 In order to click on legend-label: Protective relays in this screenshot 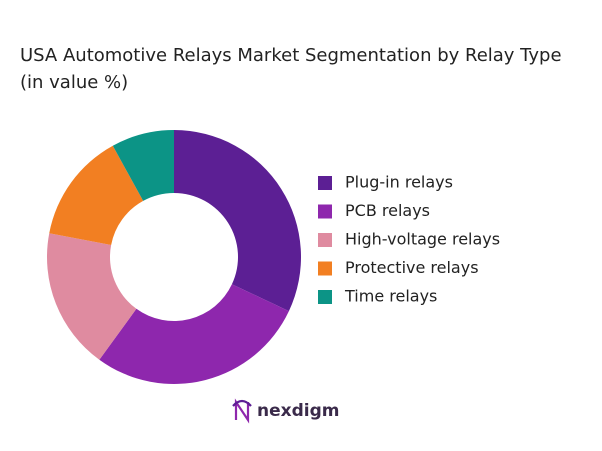, I will do `click(412, 267)`.